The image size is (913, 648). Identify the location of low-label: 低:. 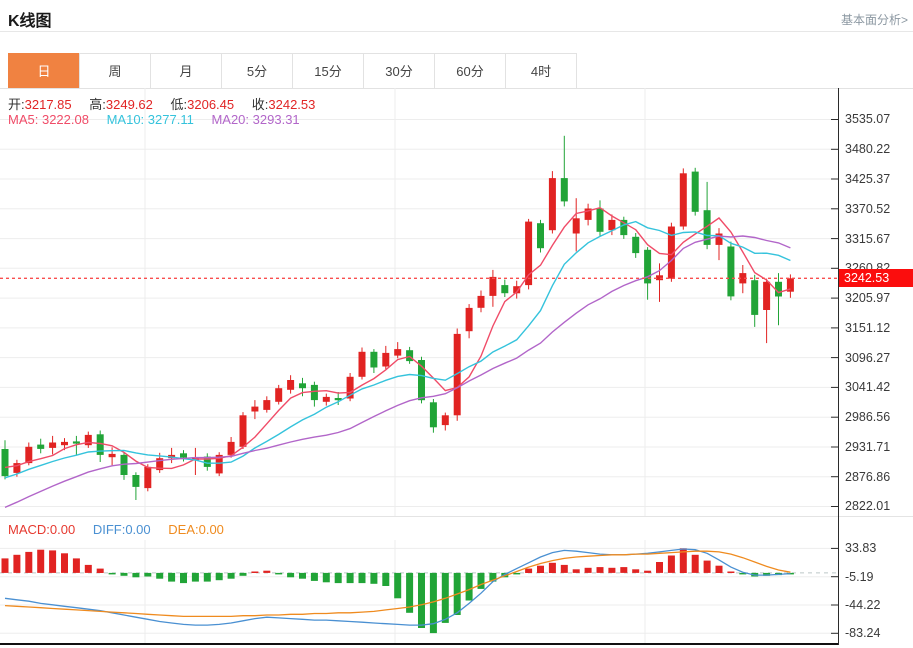
(179, 104).